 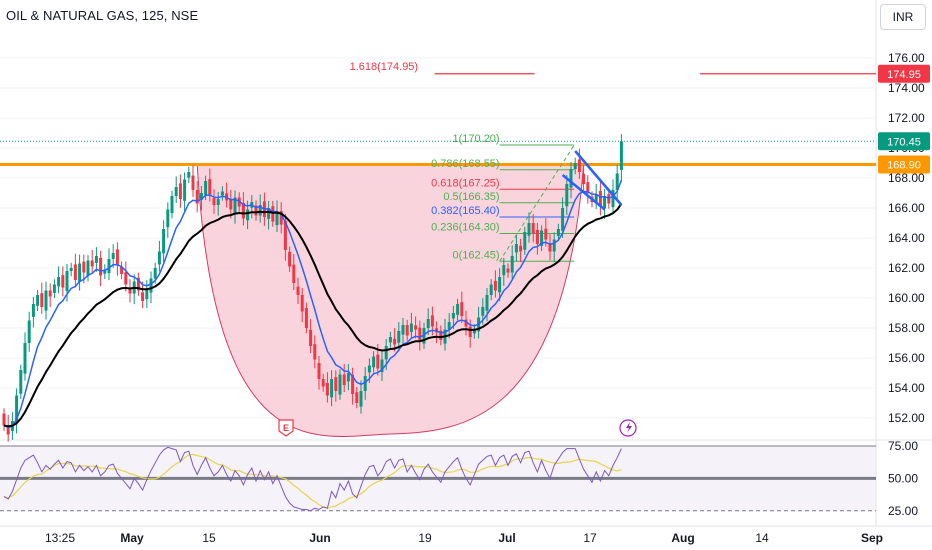 I want to click on price-tick-label: 154.00, so click(x=906, y=388).